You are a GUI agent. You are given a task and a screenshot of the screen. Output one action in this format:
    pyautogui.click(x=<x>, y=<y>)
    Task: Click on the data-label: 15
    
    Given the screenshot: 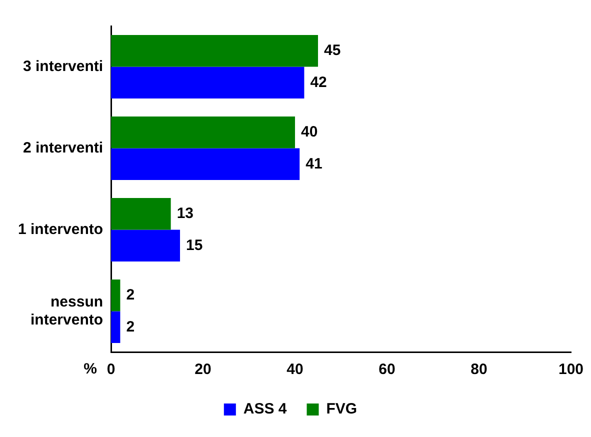 What is the action you would take?
    pyautogui.click(x=194, y=245)
    